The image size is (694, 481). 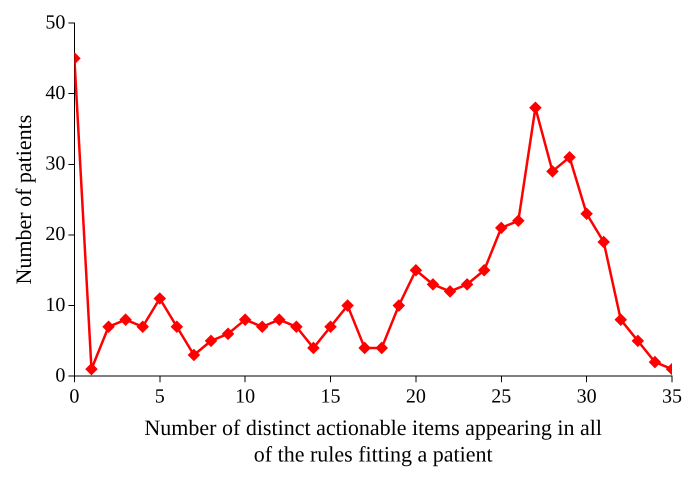 What do you see at coordinates (245, 396) in the screenshot?
I see `x-tick-label: 10` at bounding box center [245, 396].